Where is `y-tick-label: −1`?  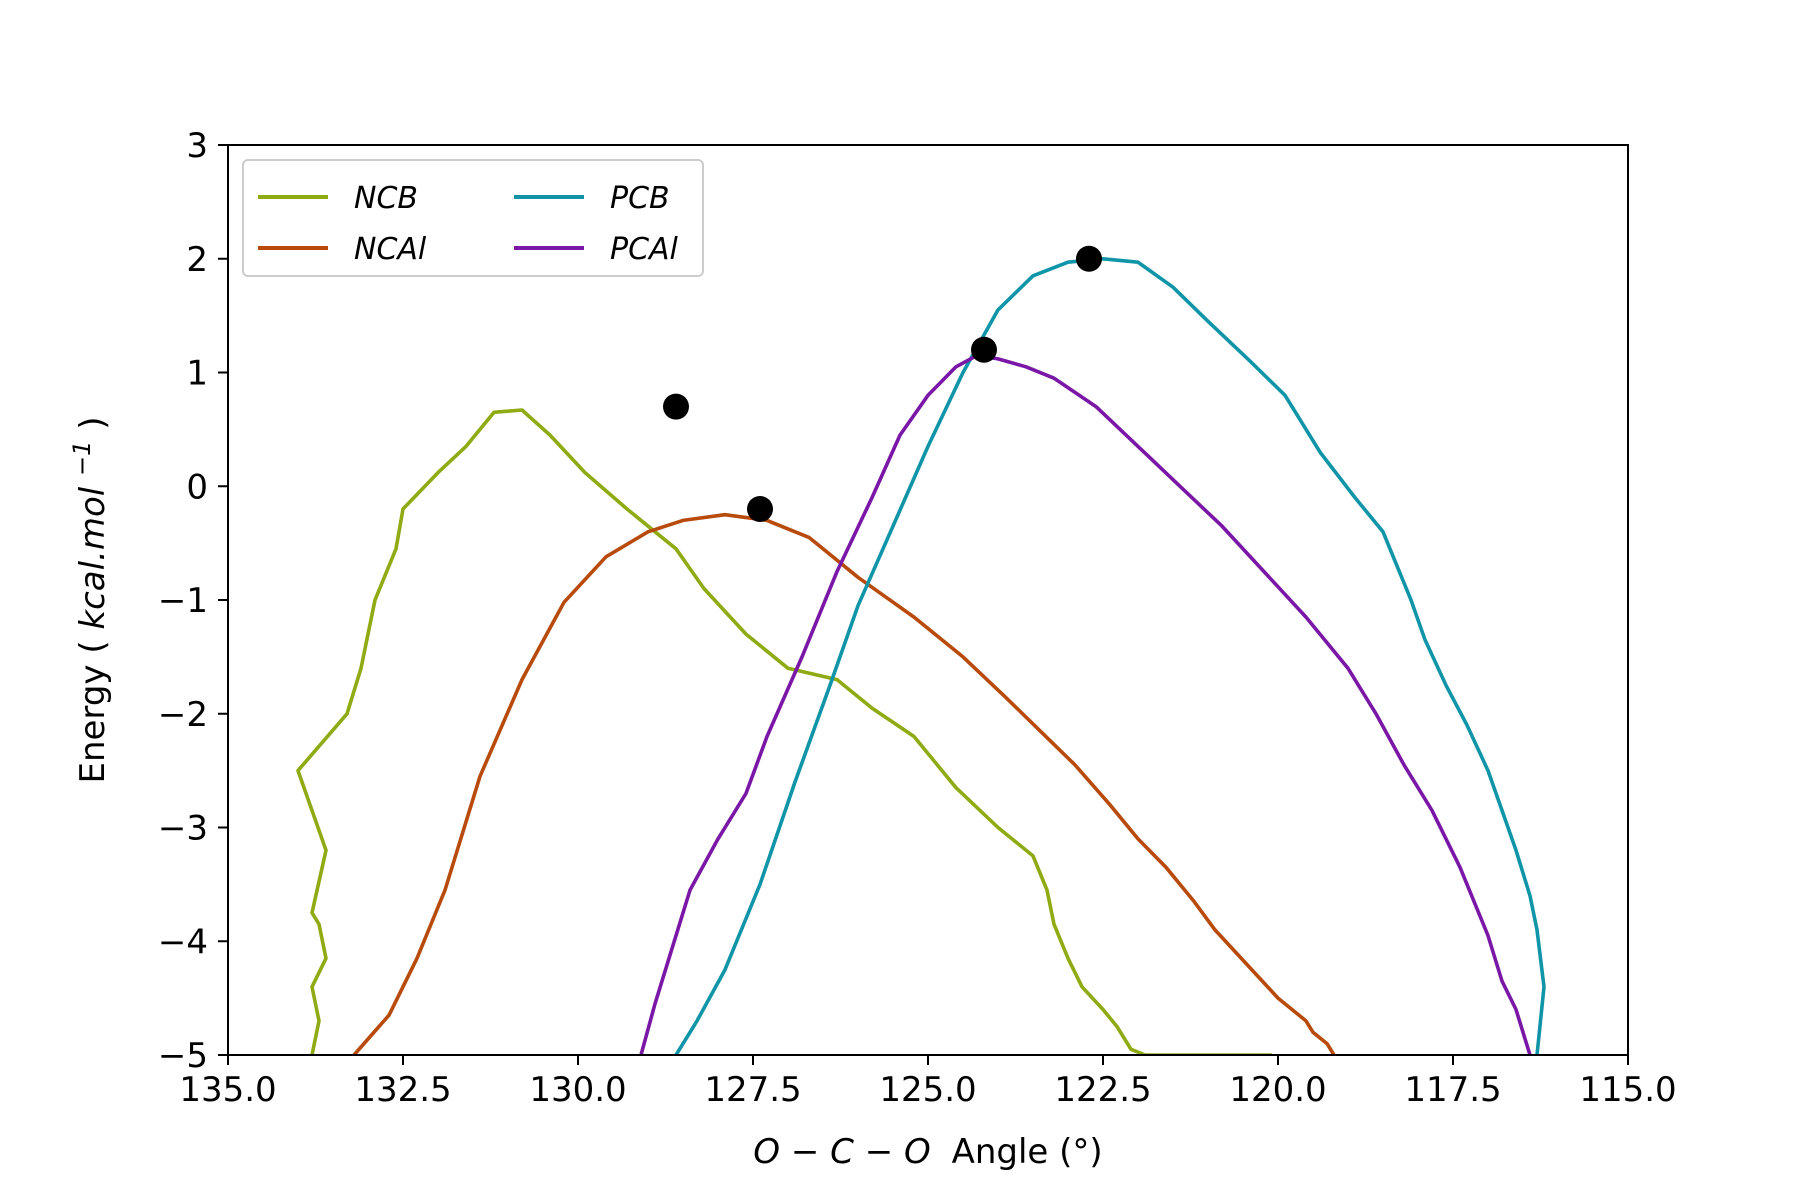 y-tick-label: −1 is located at coordinates (183, 601).